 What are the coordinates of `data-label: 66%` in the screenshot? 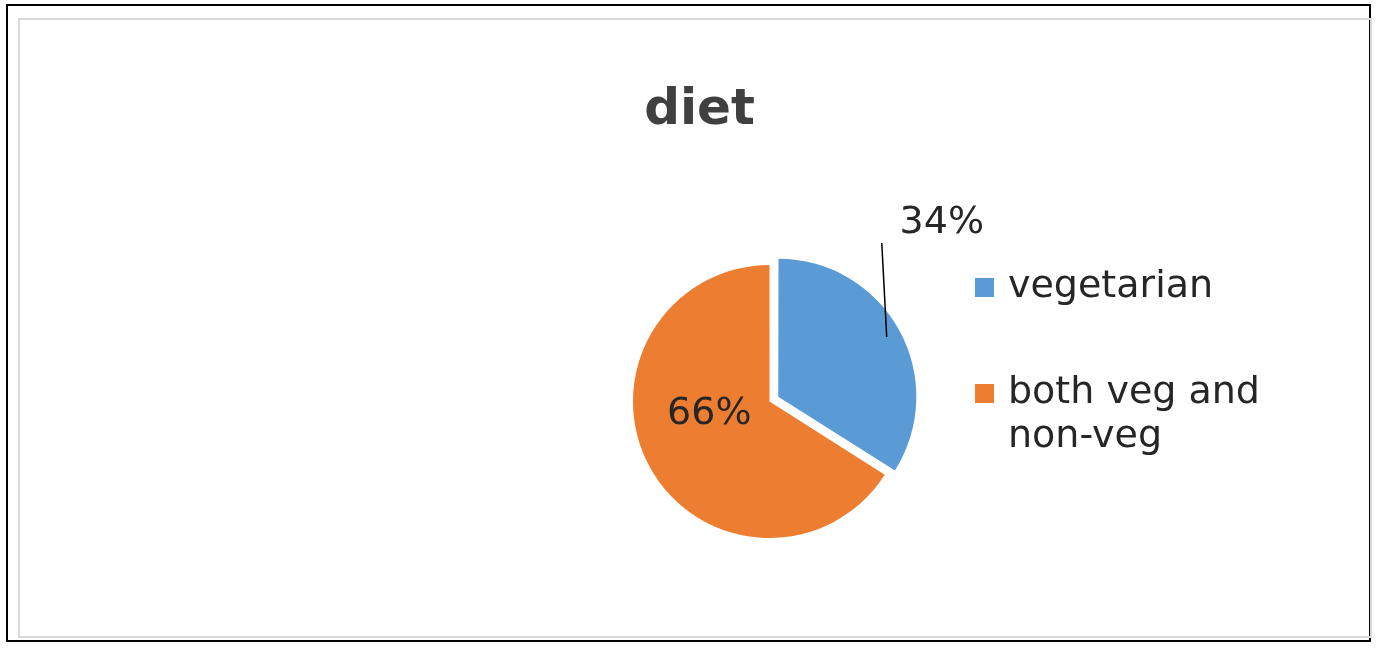 It's located at (709, 410).